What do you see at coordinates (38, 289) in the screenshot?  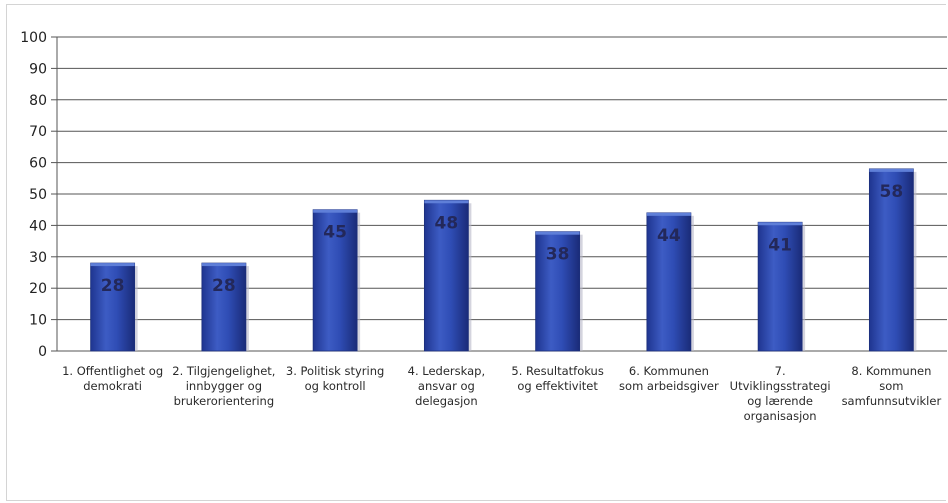 I see `y-tick-label: 20` at bounding box center [38, 289].